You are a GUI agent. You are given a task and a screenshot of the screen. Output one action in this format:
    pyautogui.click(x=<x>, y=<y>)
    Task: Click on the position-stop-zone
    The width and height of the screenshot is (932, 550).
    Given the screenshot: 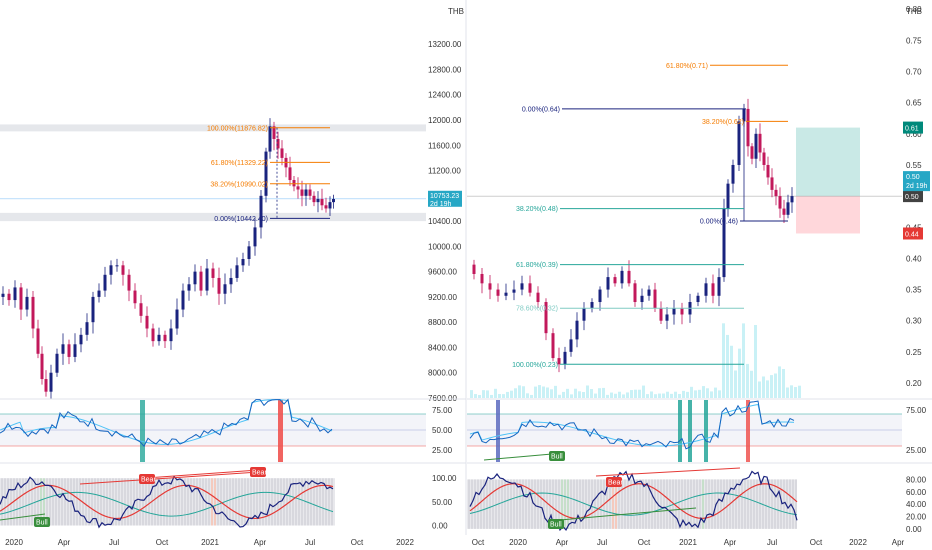 What is the action you would take?
    pyautogui.click(x=828, y=215)
    